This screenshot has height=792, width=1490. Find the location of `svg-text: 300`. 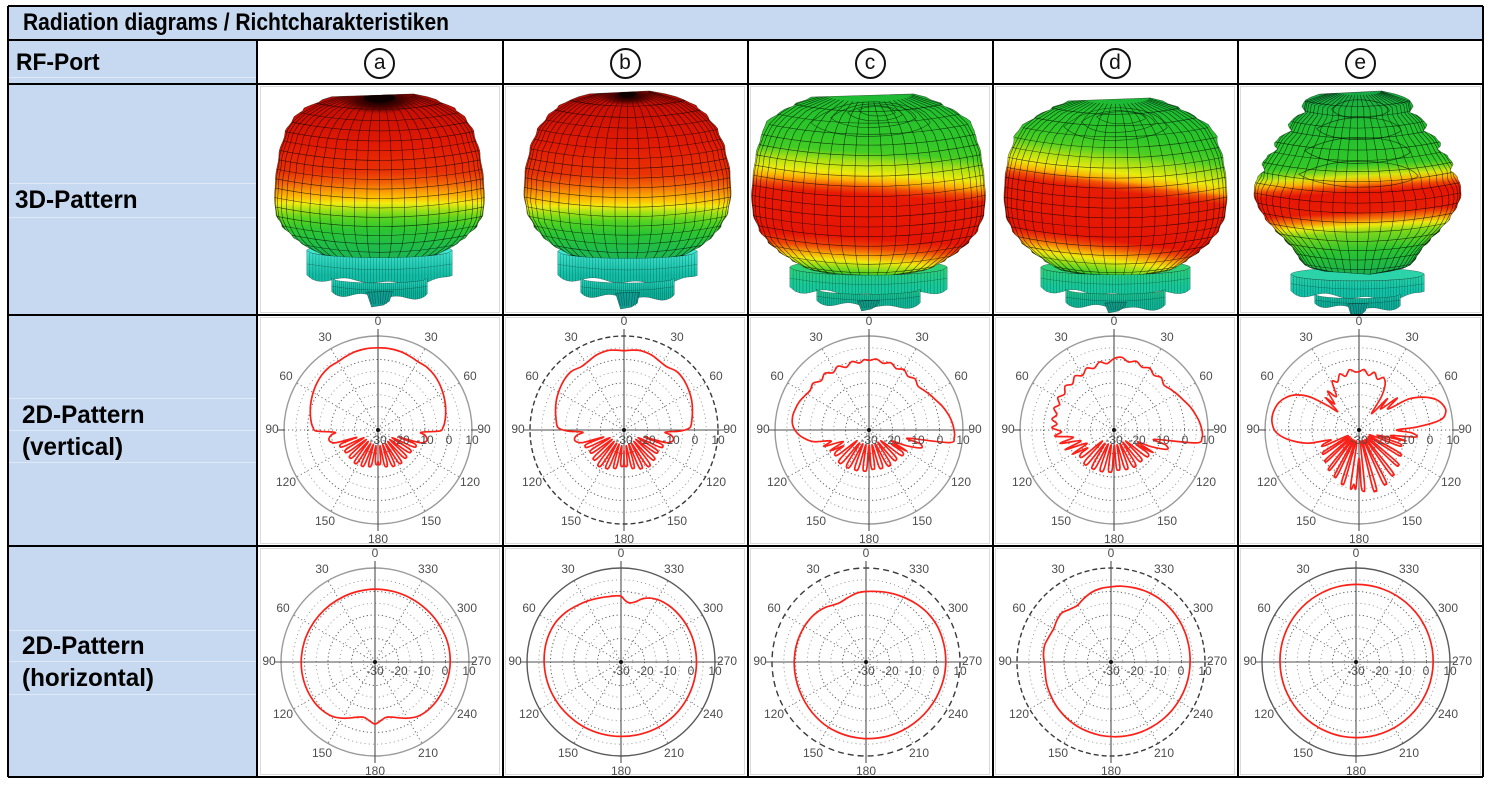

svg-text: 300 is located at coordinates (1447, 608).